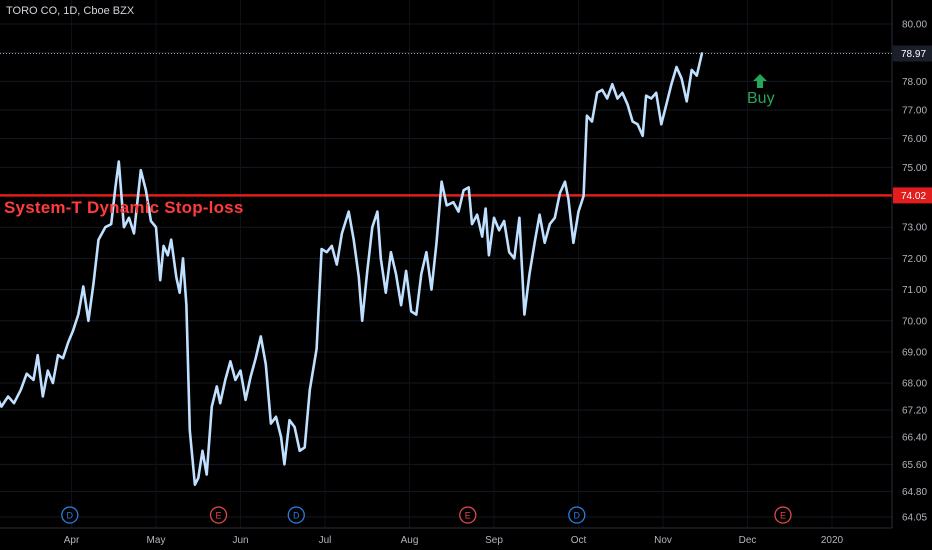  What do you see at coordinates (914, 518) in the screenshot?
I see `y-tick-label: 64.05` at bounding box center [914, 518].